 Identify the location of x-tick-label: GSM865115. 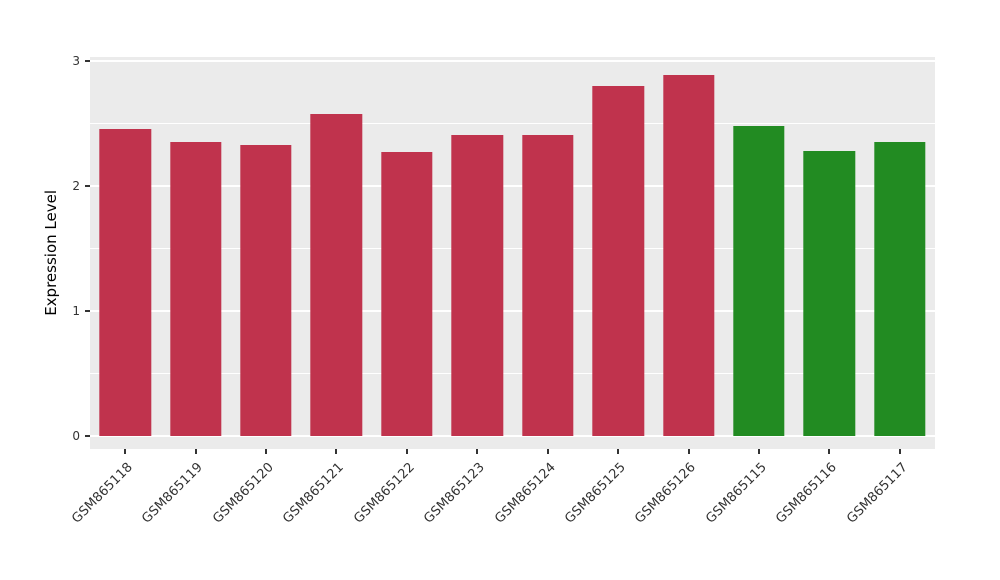
(736, 493).